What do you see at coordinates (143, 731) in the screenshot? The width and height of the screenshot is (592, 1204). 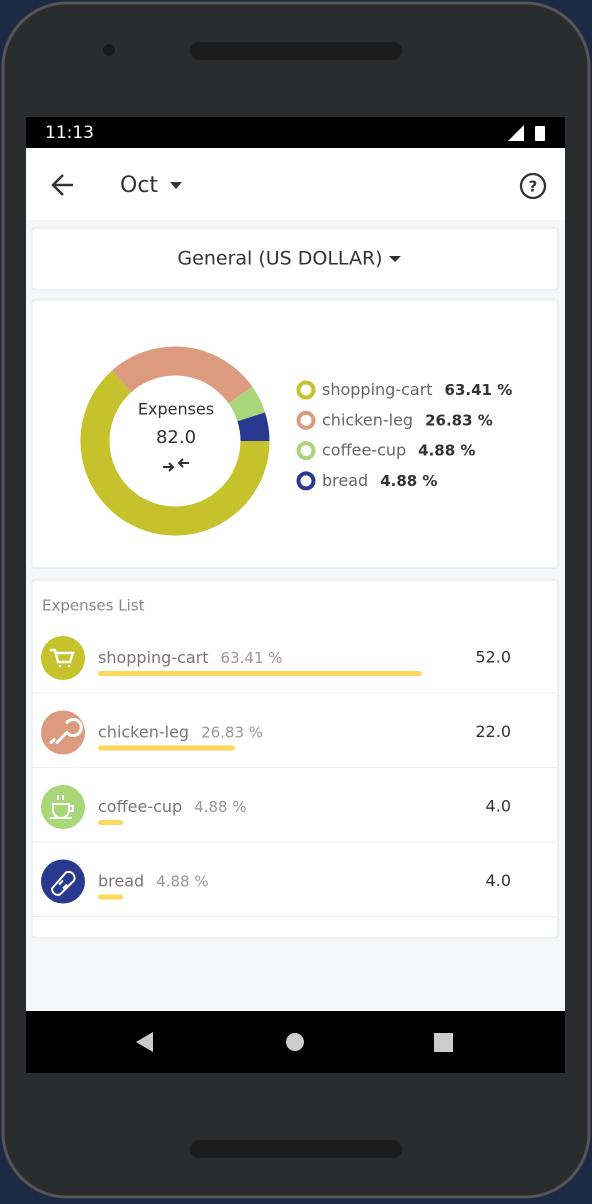 I see `row-name: chicken-leg` at bounding box center [143, 731].